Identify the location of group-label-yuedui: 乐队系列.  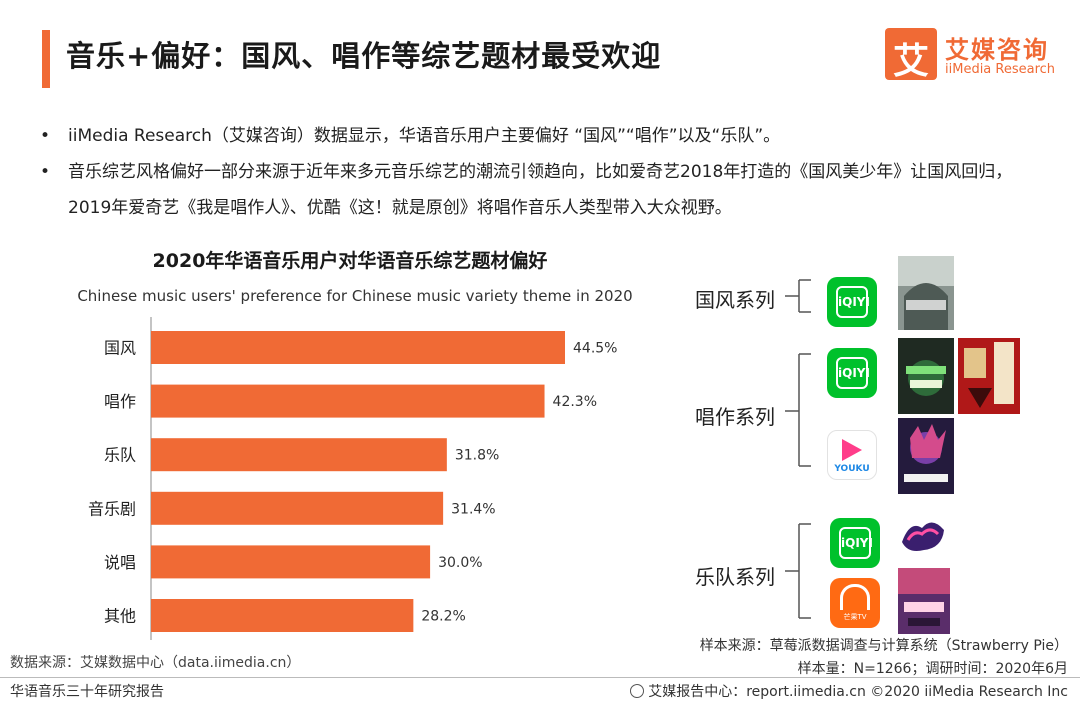
(735, 577).